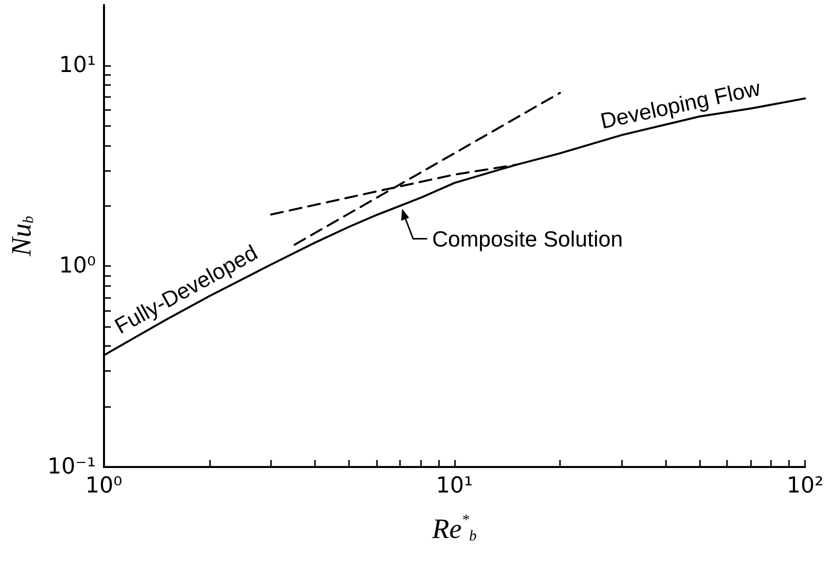  Describe the element at coordinates (454, 528) in the screenshot. I see `x-axis-title: Re*b` at that location.